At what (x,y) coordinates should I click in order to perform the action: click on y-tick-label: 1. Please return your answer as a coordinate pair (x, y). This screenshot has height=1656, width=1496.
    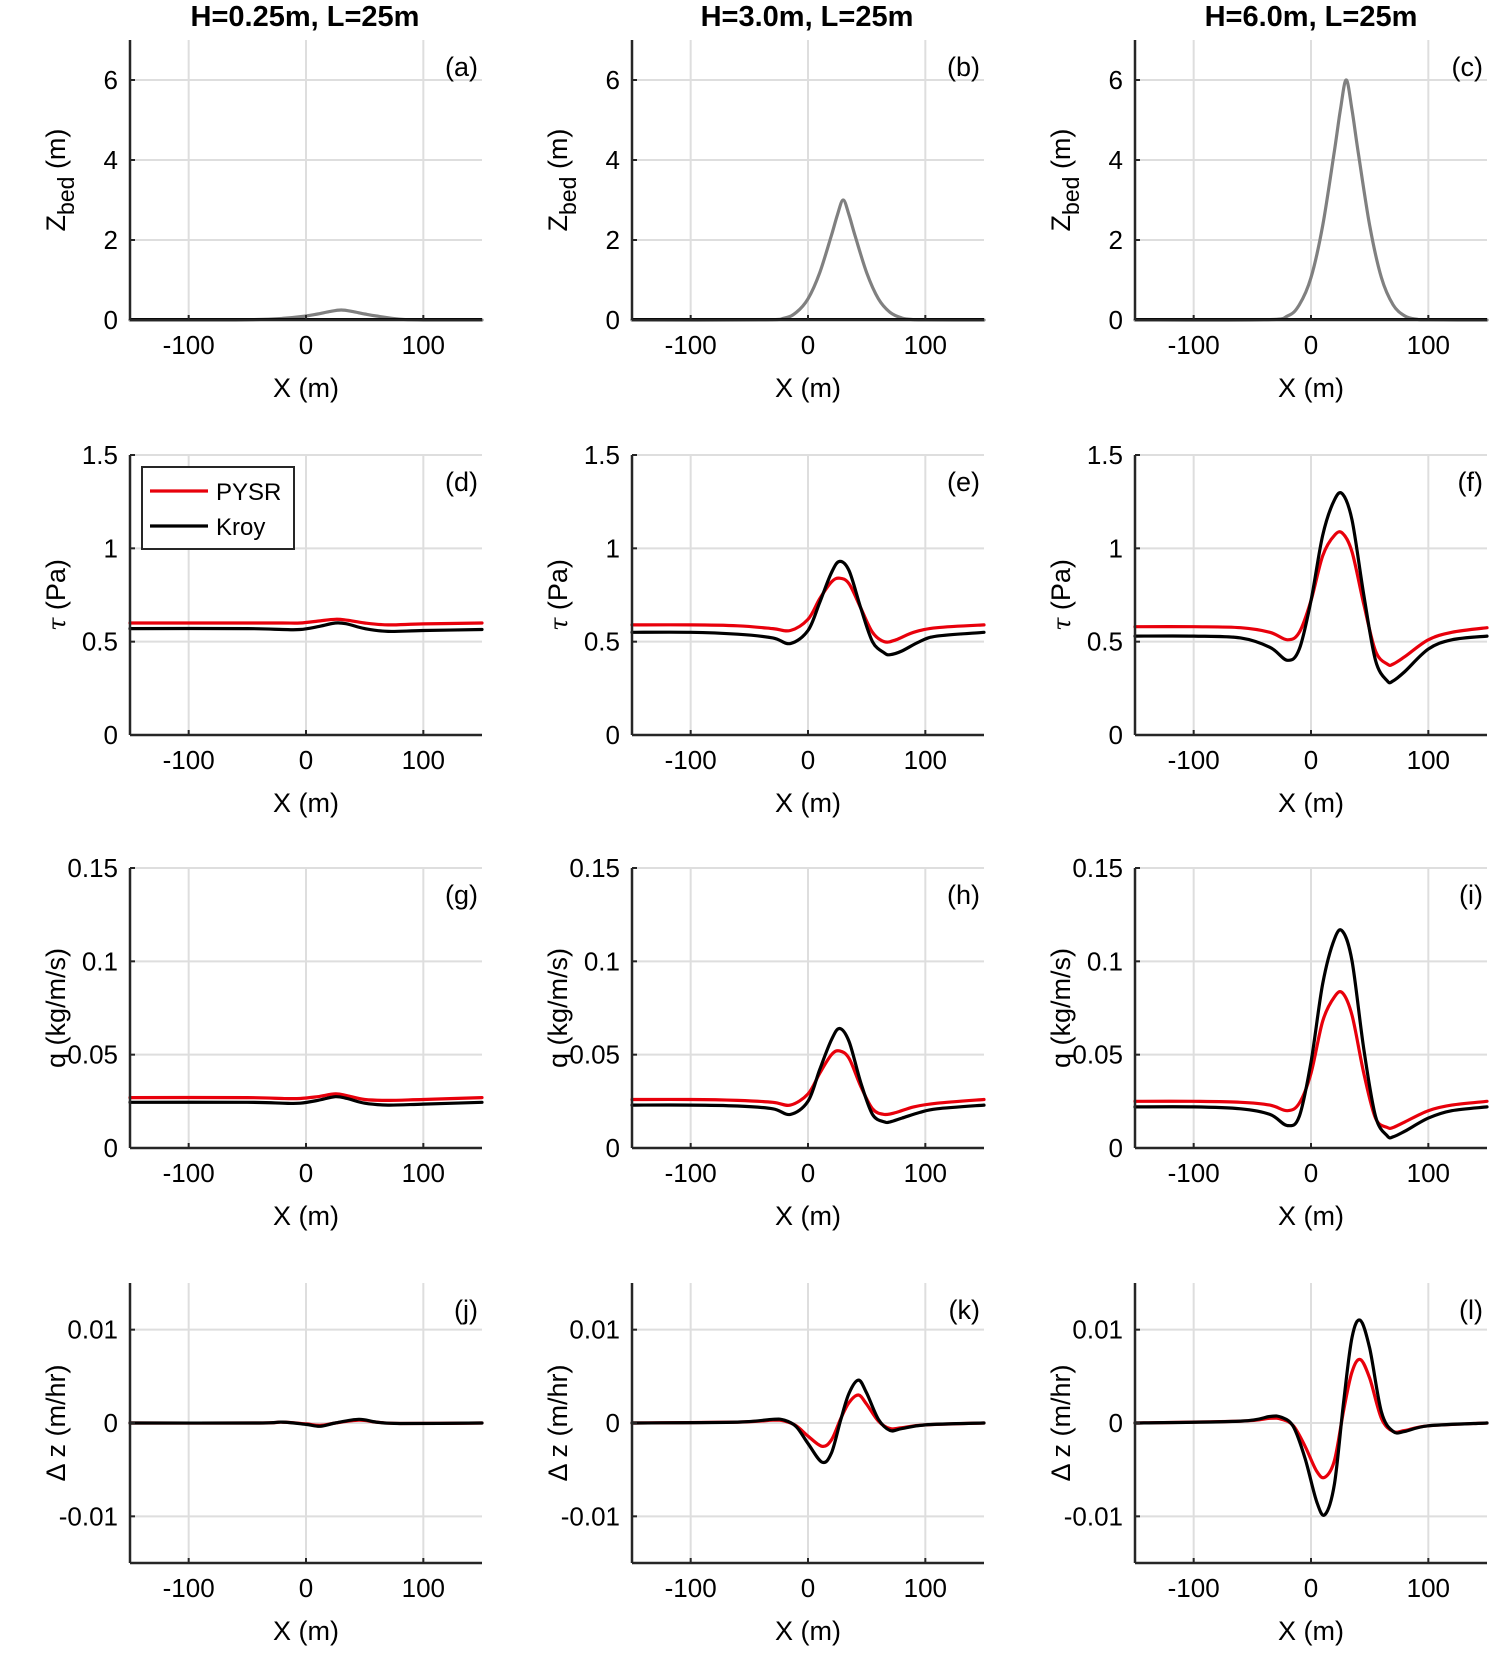
    Looking at the image, I should click on (1116, 548).